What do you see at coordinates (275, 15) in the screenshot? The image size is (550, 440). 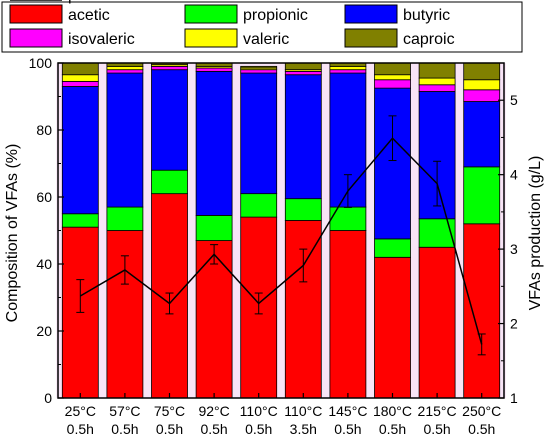 I see `legend-label: propionic` at bounding box center [275, 15].